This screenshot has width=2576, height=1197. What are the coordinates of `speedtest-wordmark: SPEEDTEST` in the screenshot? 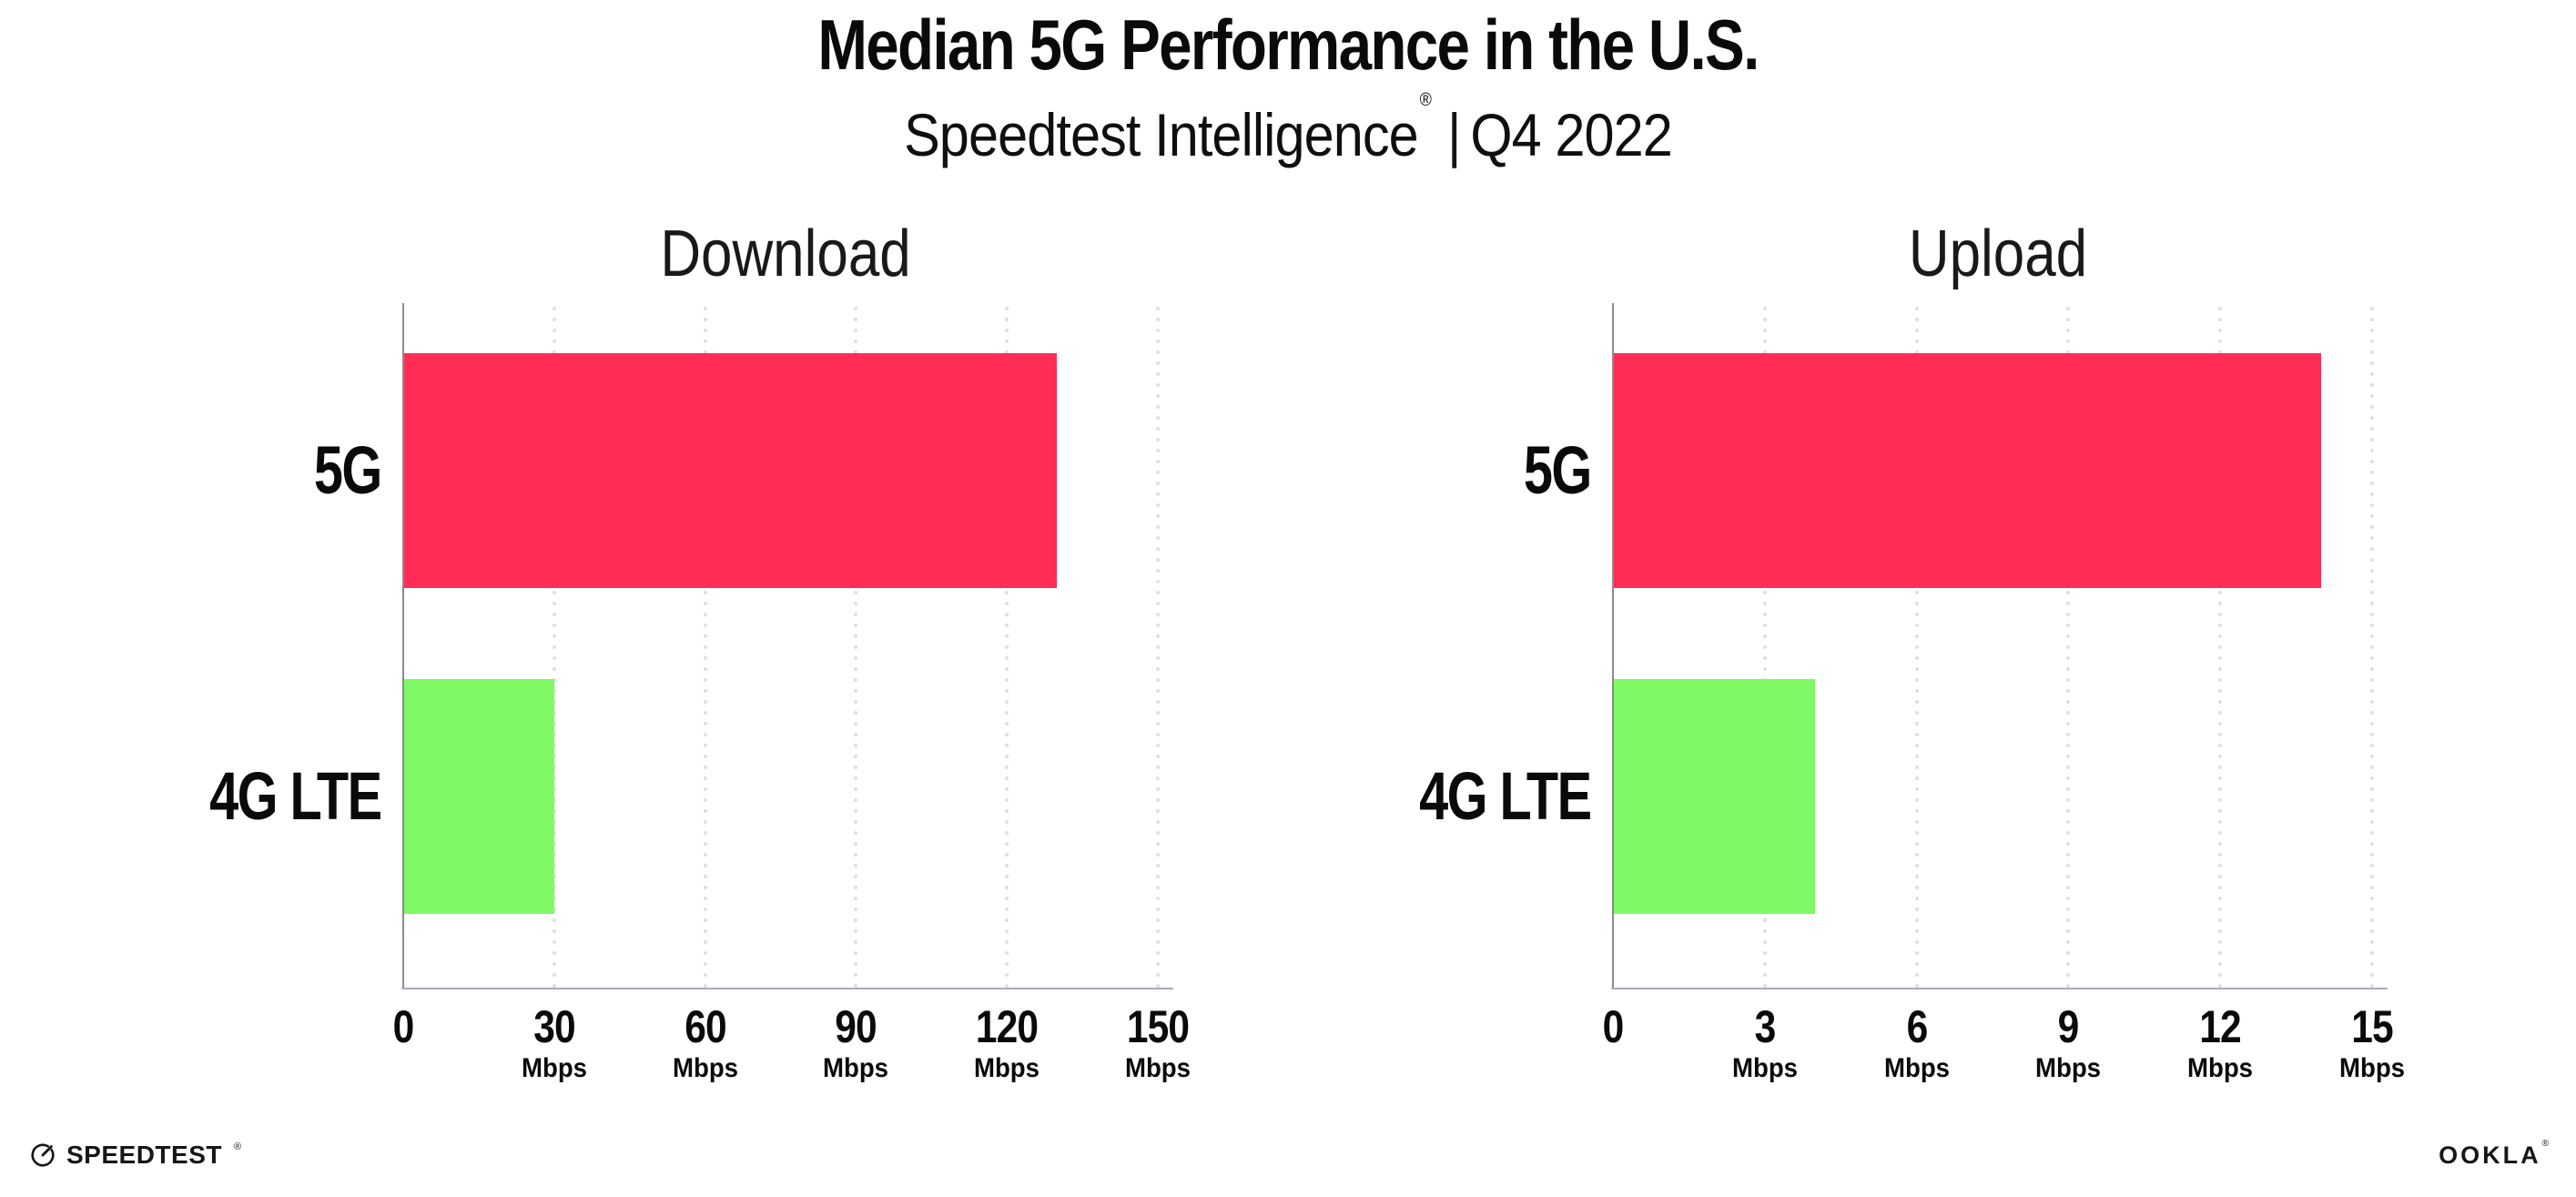 It's located at (144, 1155).